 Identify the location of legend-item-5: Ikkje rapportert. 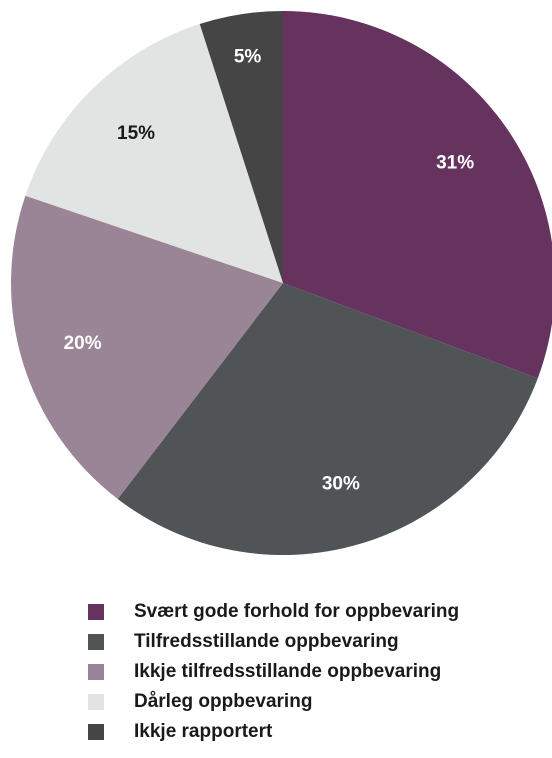
(273, 732).